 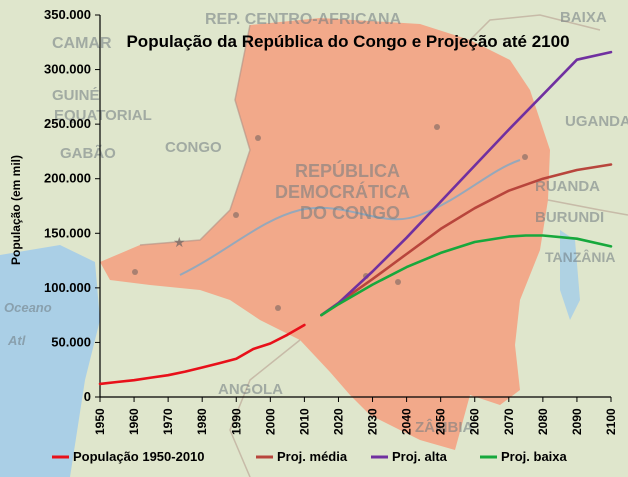 What do you see at coordinates (67, 287) in the screenshot?
I see `y-tick-label: 100.000` at bounding box center [67, 287].